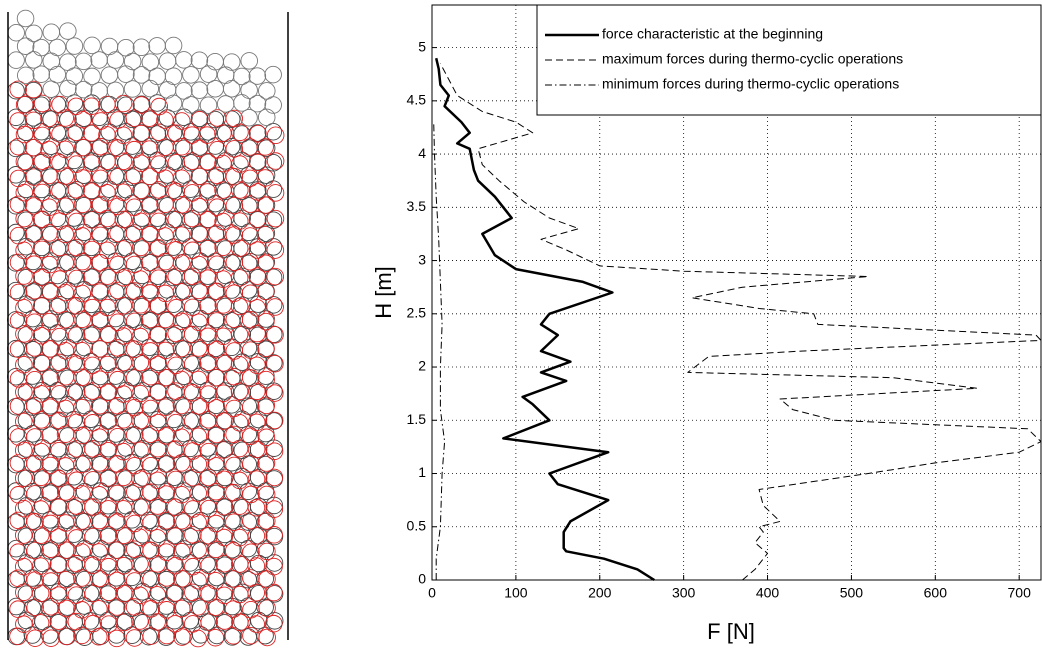 This screenshot has width=1042, height=648. Describe the element at coordinates (383, 292) in the screenshot. I see `y-axis-label: H [m]` at that location.